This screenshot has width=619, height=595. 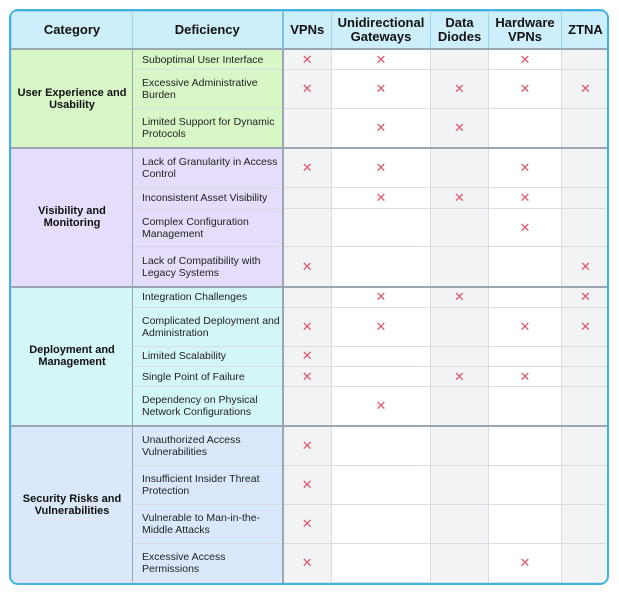 I want to click on header-ztna: ZTNA, so click(x=584, y=30).